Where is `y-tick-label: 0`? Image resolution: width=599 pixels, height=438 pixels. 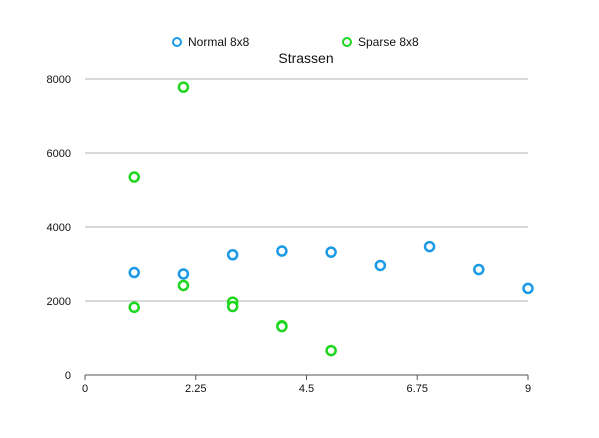 y-tick-label: 0 is located at coordinates (68, 376).